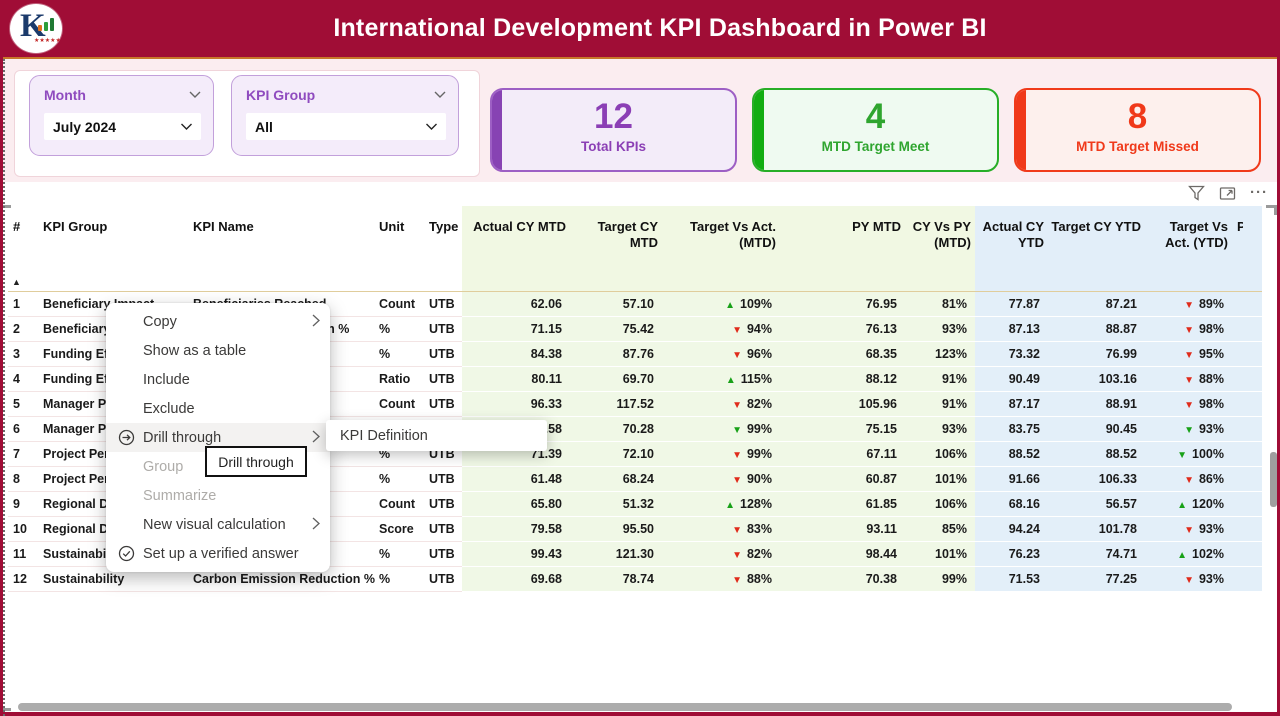 This screenshot has width=1280, height=716. Describe the element at coordinates (218, 553) in the screenshot. I see `menu-item-set-up-a-verified-answer: Set up a verified answer` at that location.